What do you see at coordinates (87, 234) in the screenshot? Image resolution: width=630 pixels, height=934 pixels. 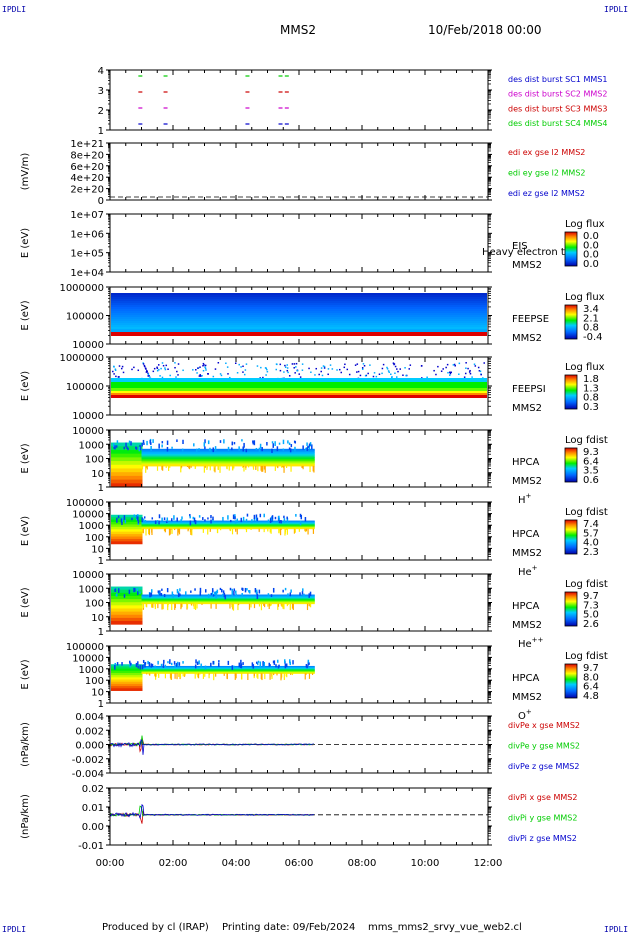 I see `panel-eis-y-tick-label: 1e+06` at bounding box center [87, 234].